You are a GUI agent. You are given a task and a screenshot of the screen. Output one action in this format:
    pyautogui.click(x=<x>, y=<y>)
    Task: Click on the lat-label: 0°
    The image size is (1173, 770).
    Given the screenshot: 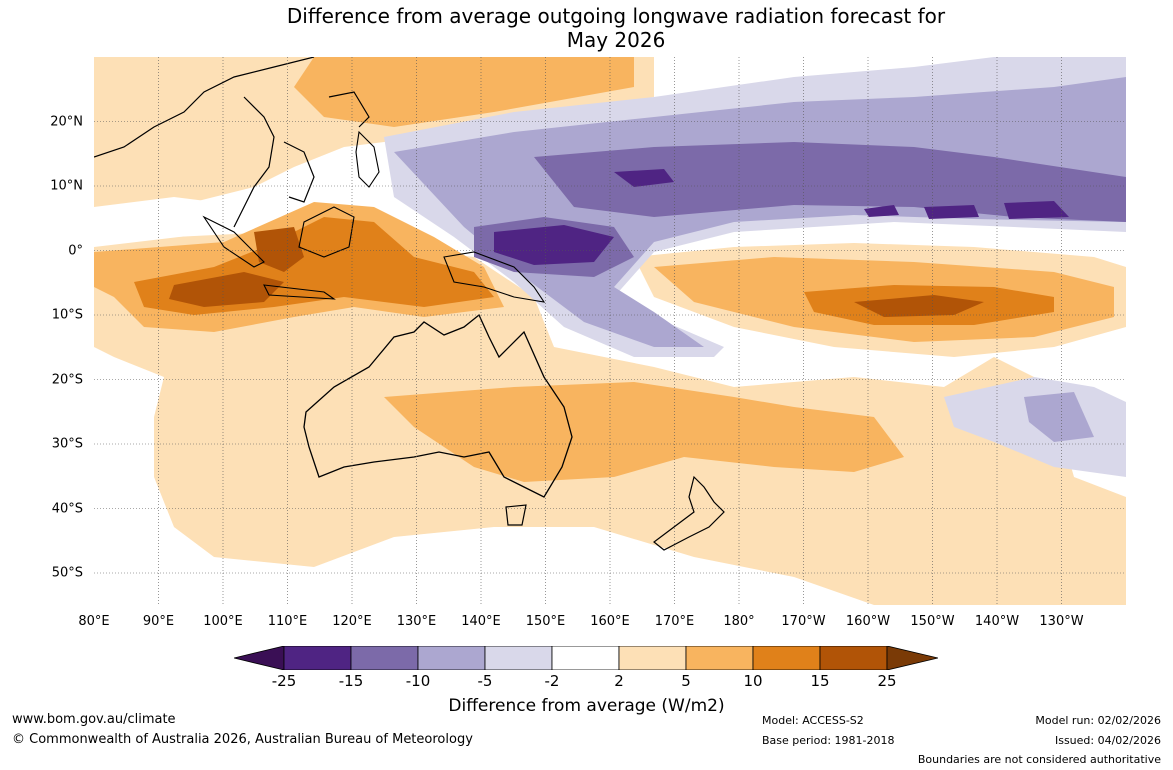 What is the action you would take?
    pyautogui.click(x=75, y=250)
    